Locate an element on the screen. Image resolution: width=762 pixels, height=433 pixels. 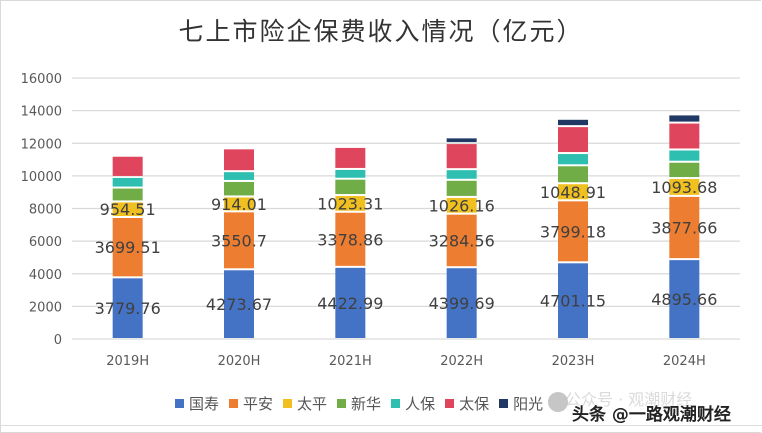
data-label: 4422.99 is located at coordinates (350, 303).